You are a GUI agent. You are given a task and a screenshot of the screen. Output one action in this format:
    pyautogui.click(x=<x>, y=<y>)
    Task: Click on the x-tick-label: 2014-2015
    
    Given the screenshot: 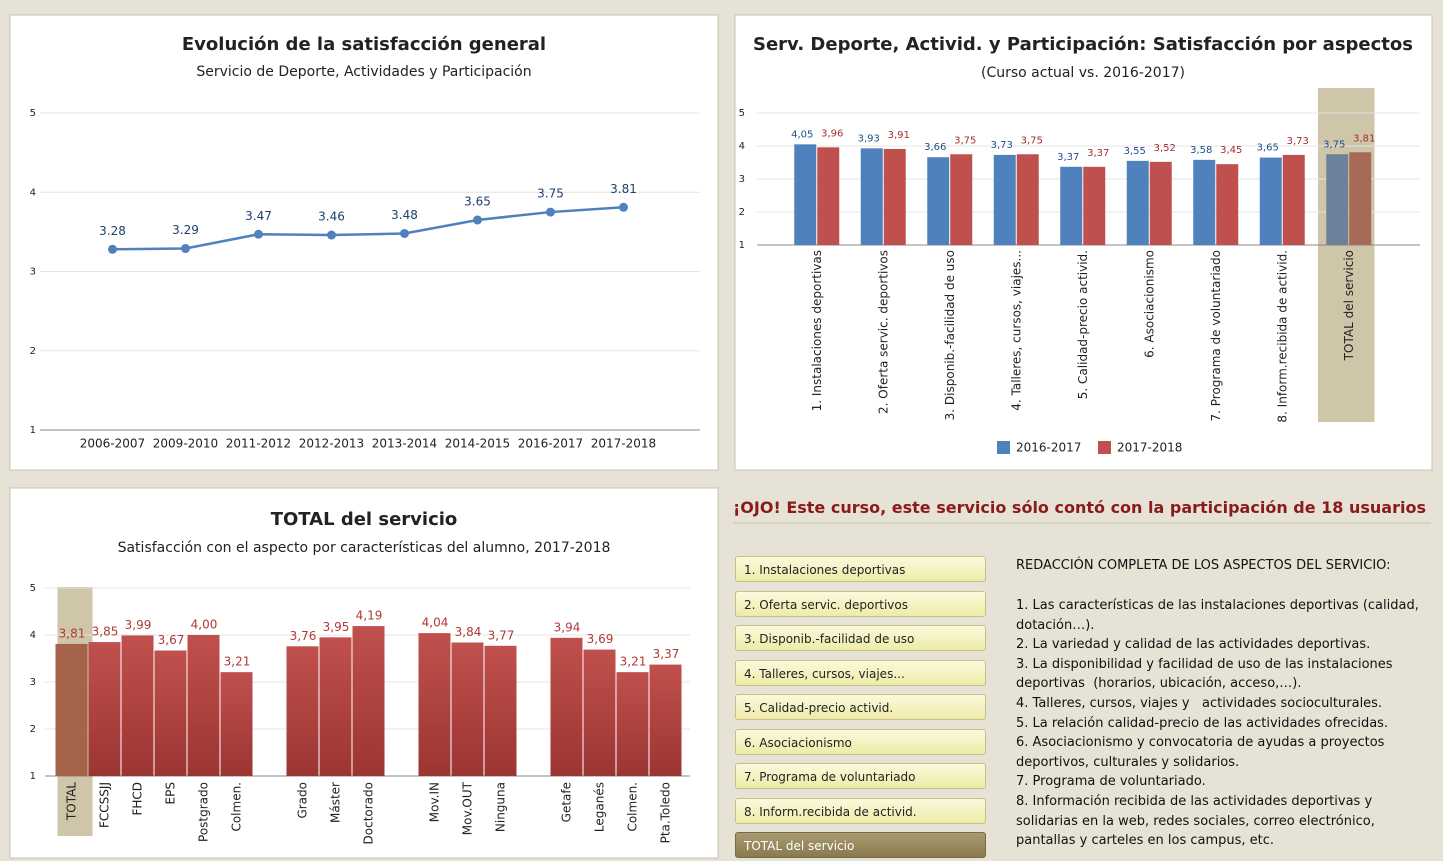 What is the action you would take?
    pyautogui.click(x=477, y=444)
    